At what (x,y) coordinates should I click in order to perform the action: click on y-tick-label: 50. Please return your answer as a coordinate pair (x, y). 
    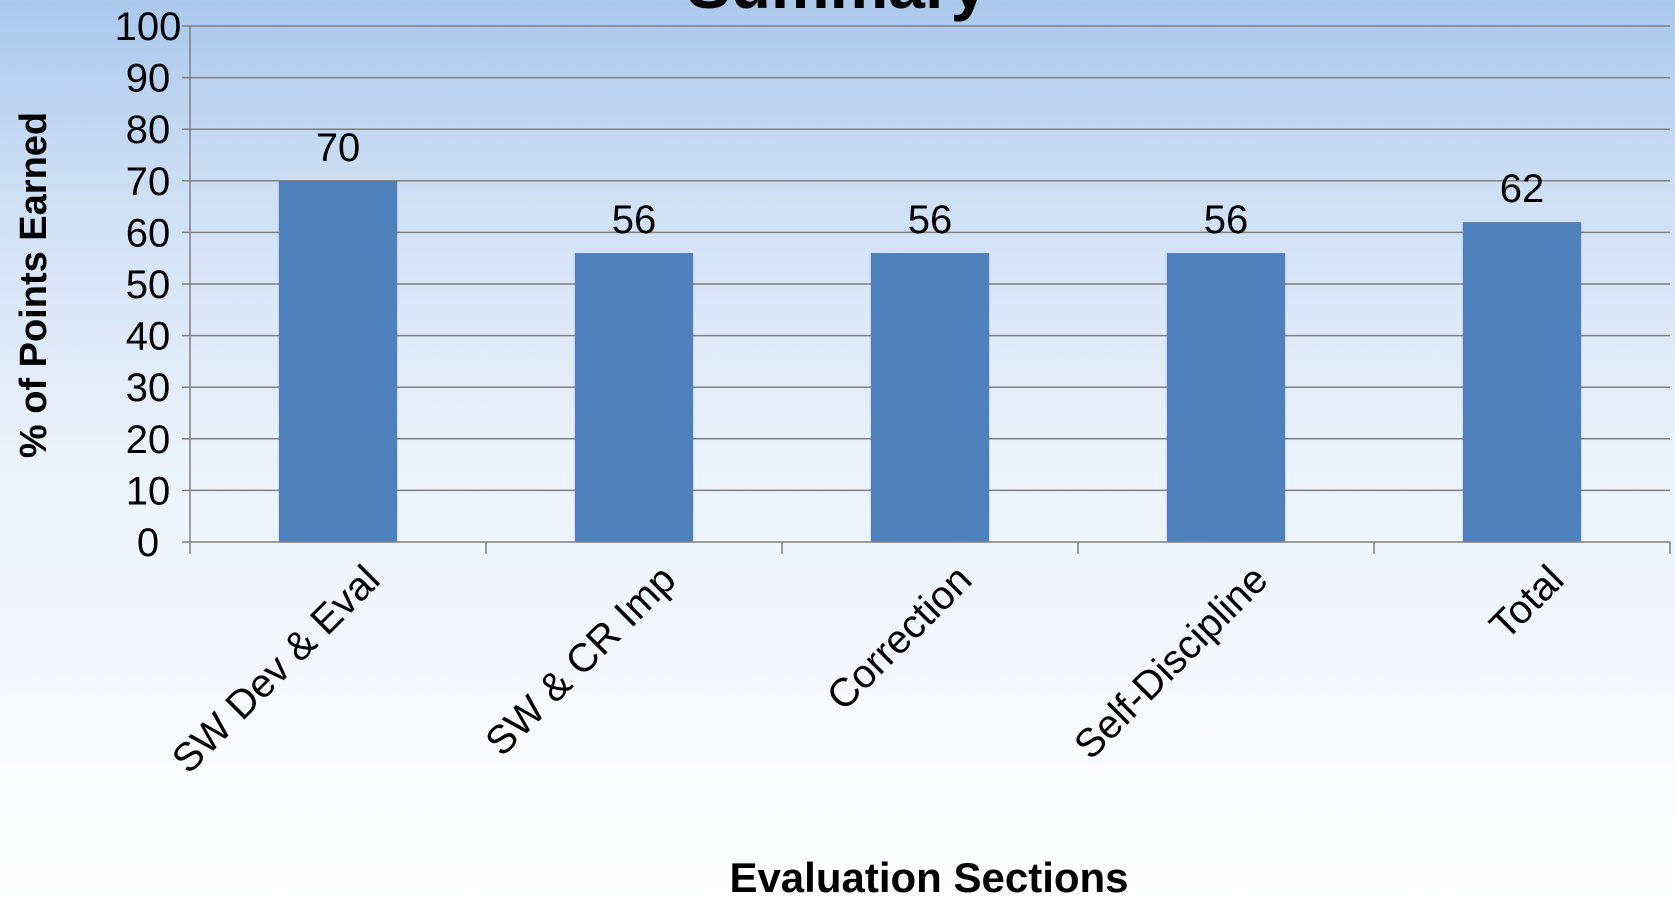
    Looking at the image, I should click on (148, 285).